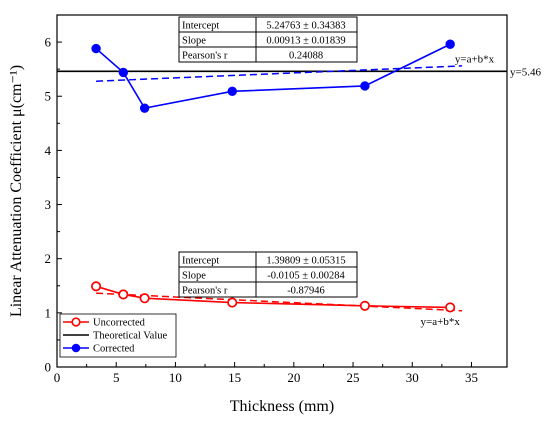 The height and width of the screenshot is (423, 550). What do you see at coordinates (471, 377) in the screenshot?
I see `x-tick-label: 35` at bounding box center [471, 377].